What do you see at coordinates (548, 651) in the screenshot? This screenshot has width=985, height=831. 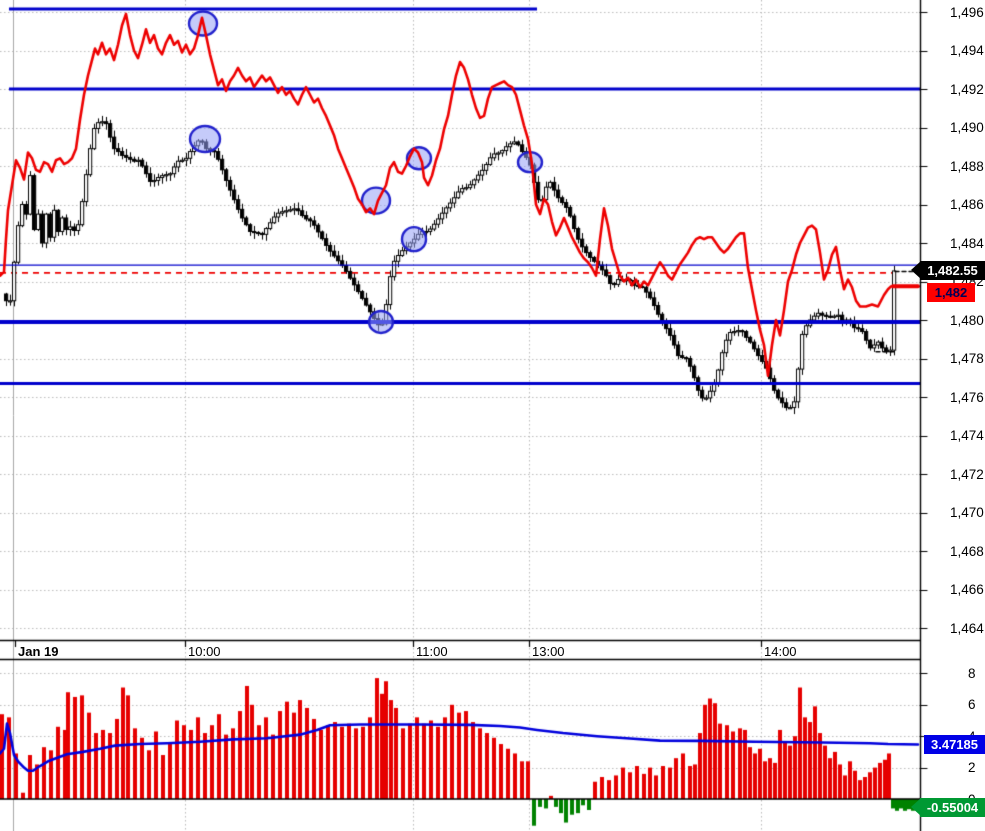 I see `time-tick-label: 13:00` at bounding box center [548, 651].